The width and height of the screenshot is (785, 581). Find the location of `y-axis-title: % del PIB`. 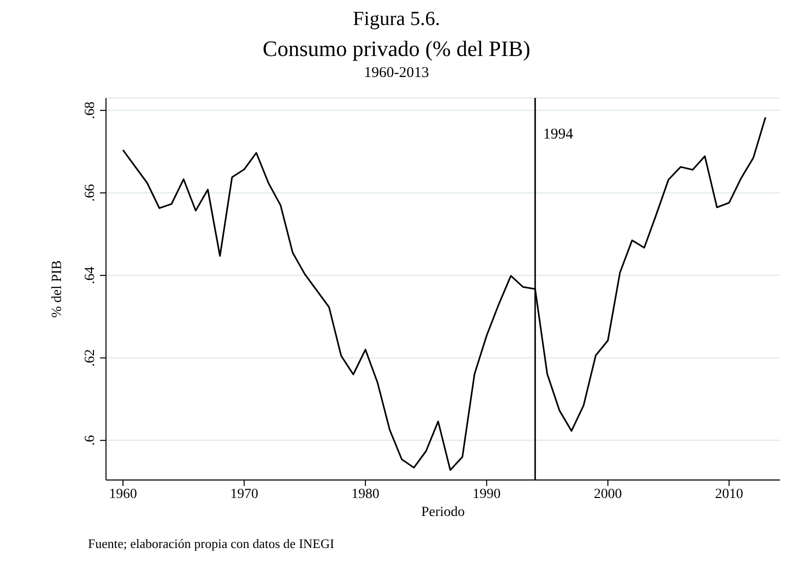

y-axis-title: % del PIB is located at coordinates (57, 289).